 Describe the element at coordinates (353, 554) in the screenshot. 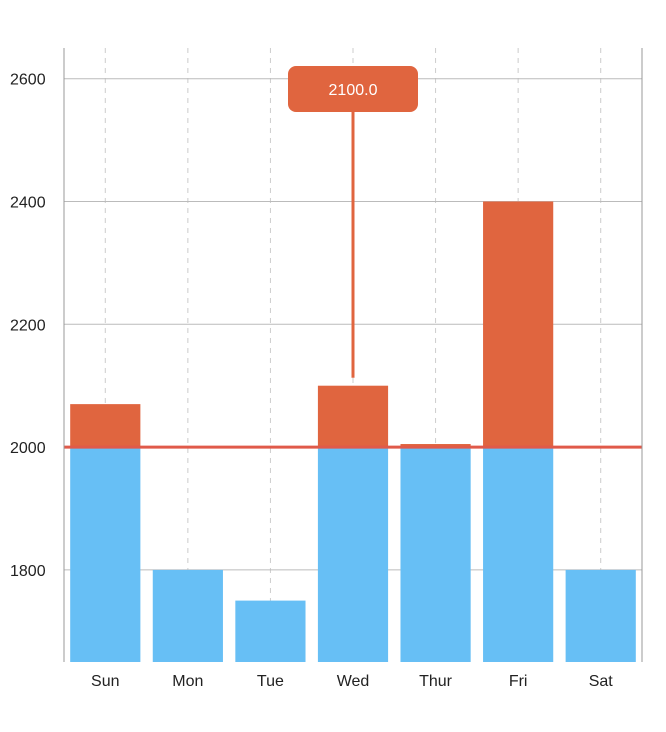

I see `bar-wed-base` at that location.